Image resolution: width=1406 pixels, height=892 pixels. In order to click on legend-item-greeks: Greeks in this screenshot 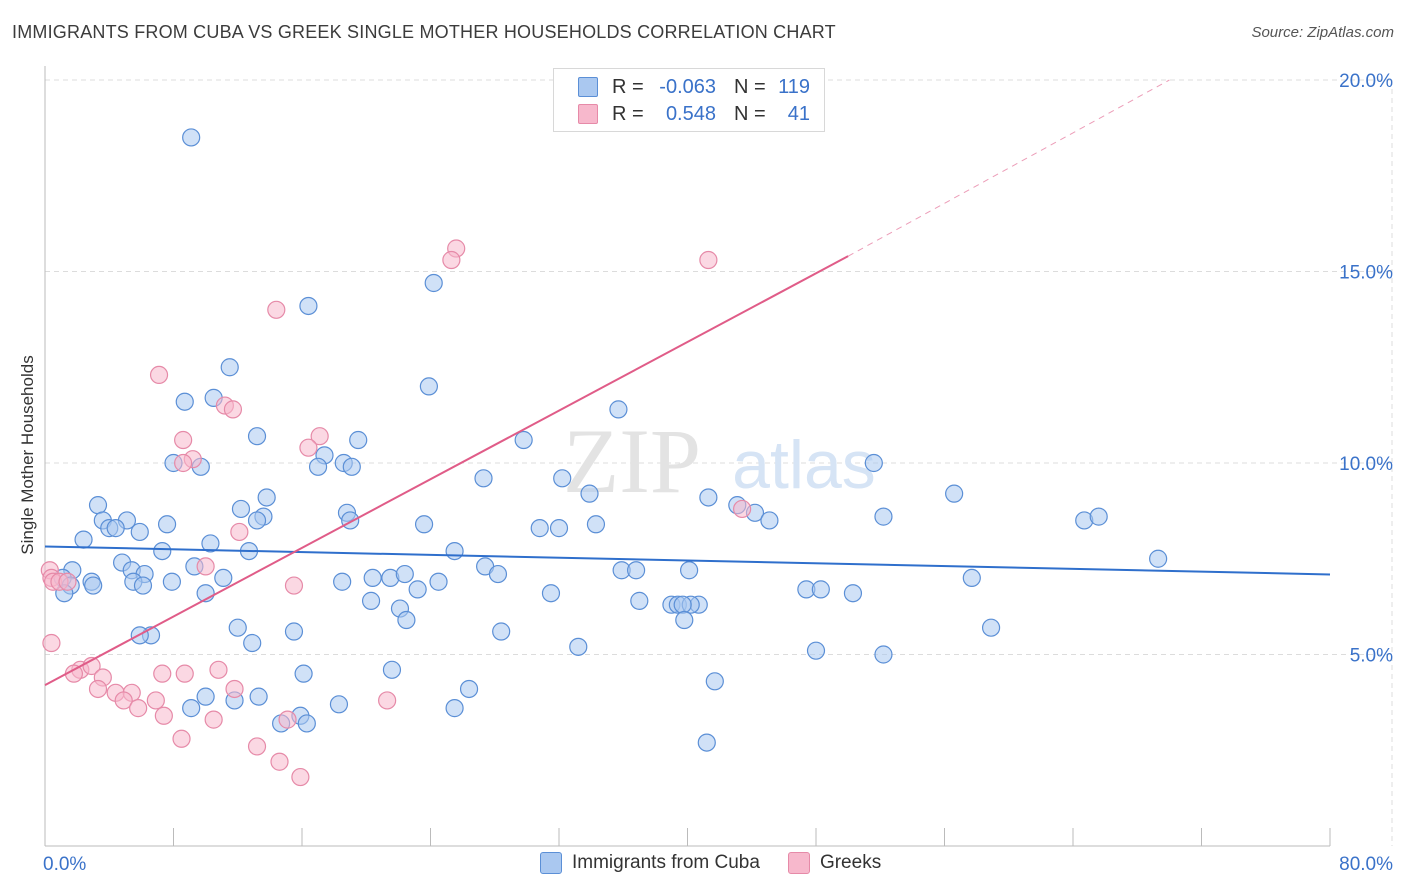, I will do `click(834, 863)`.